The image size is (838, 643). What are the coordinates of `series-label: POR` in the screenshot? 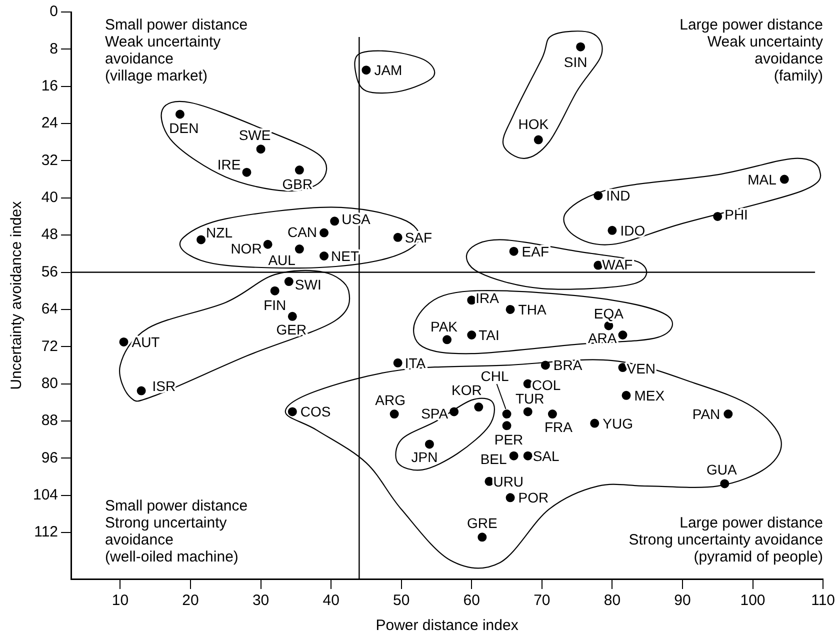 It's located at (533, 498).